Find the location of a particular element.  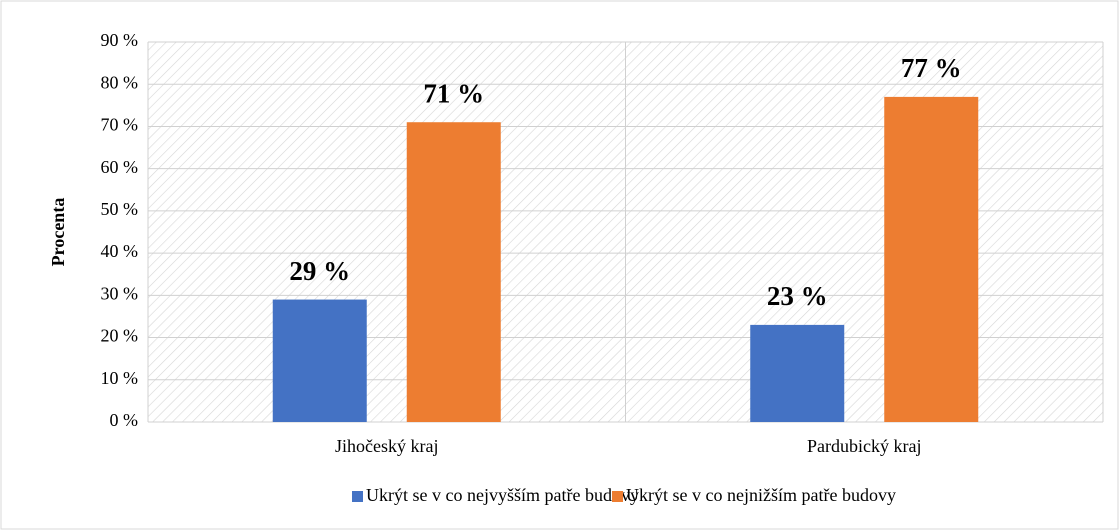

legend-label: Ukrýt se v co nejvyšším patře budovy is located at coordinates (502, 495).